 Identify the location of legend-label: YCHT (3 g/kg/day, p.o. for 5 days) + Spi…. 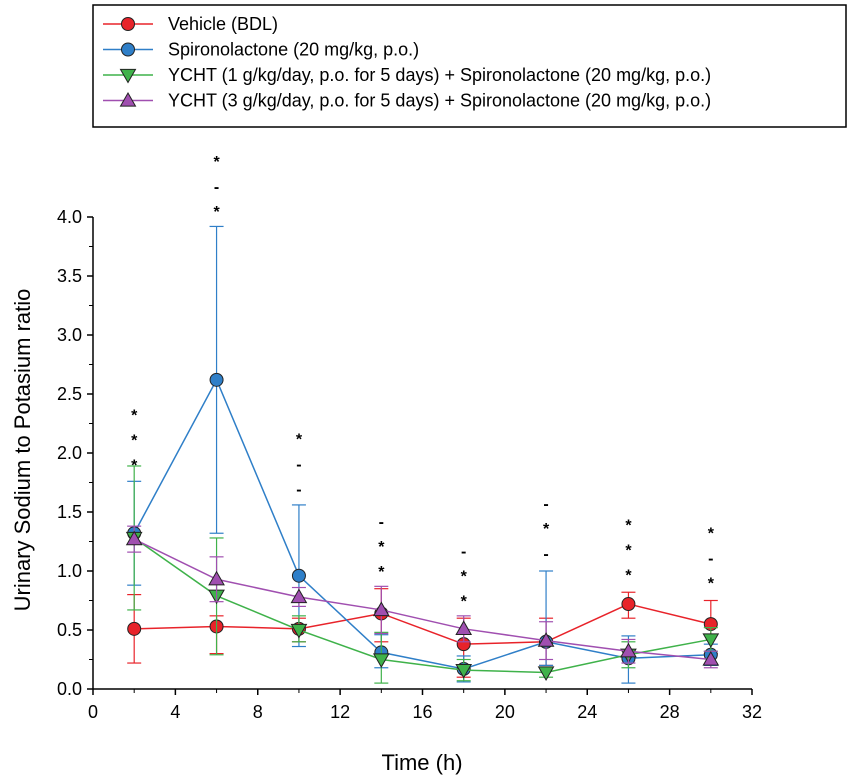
(439, 101).